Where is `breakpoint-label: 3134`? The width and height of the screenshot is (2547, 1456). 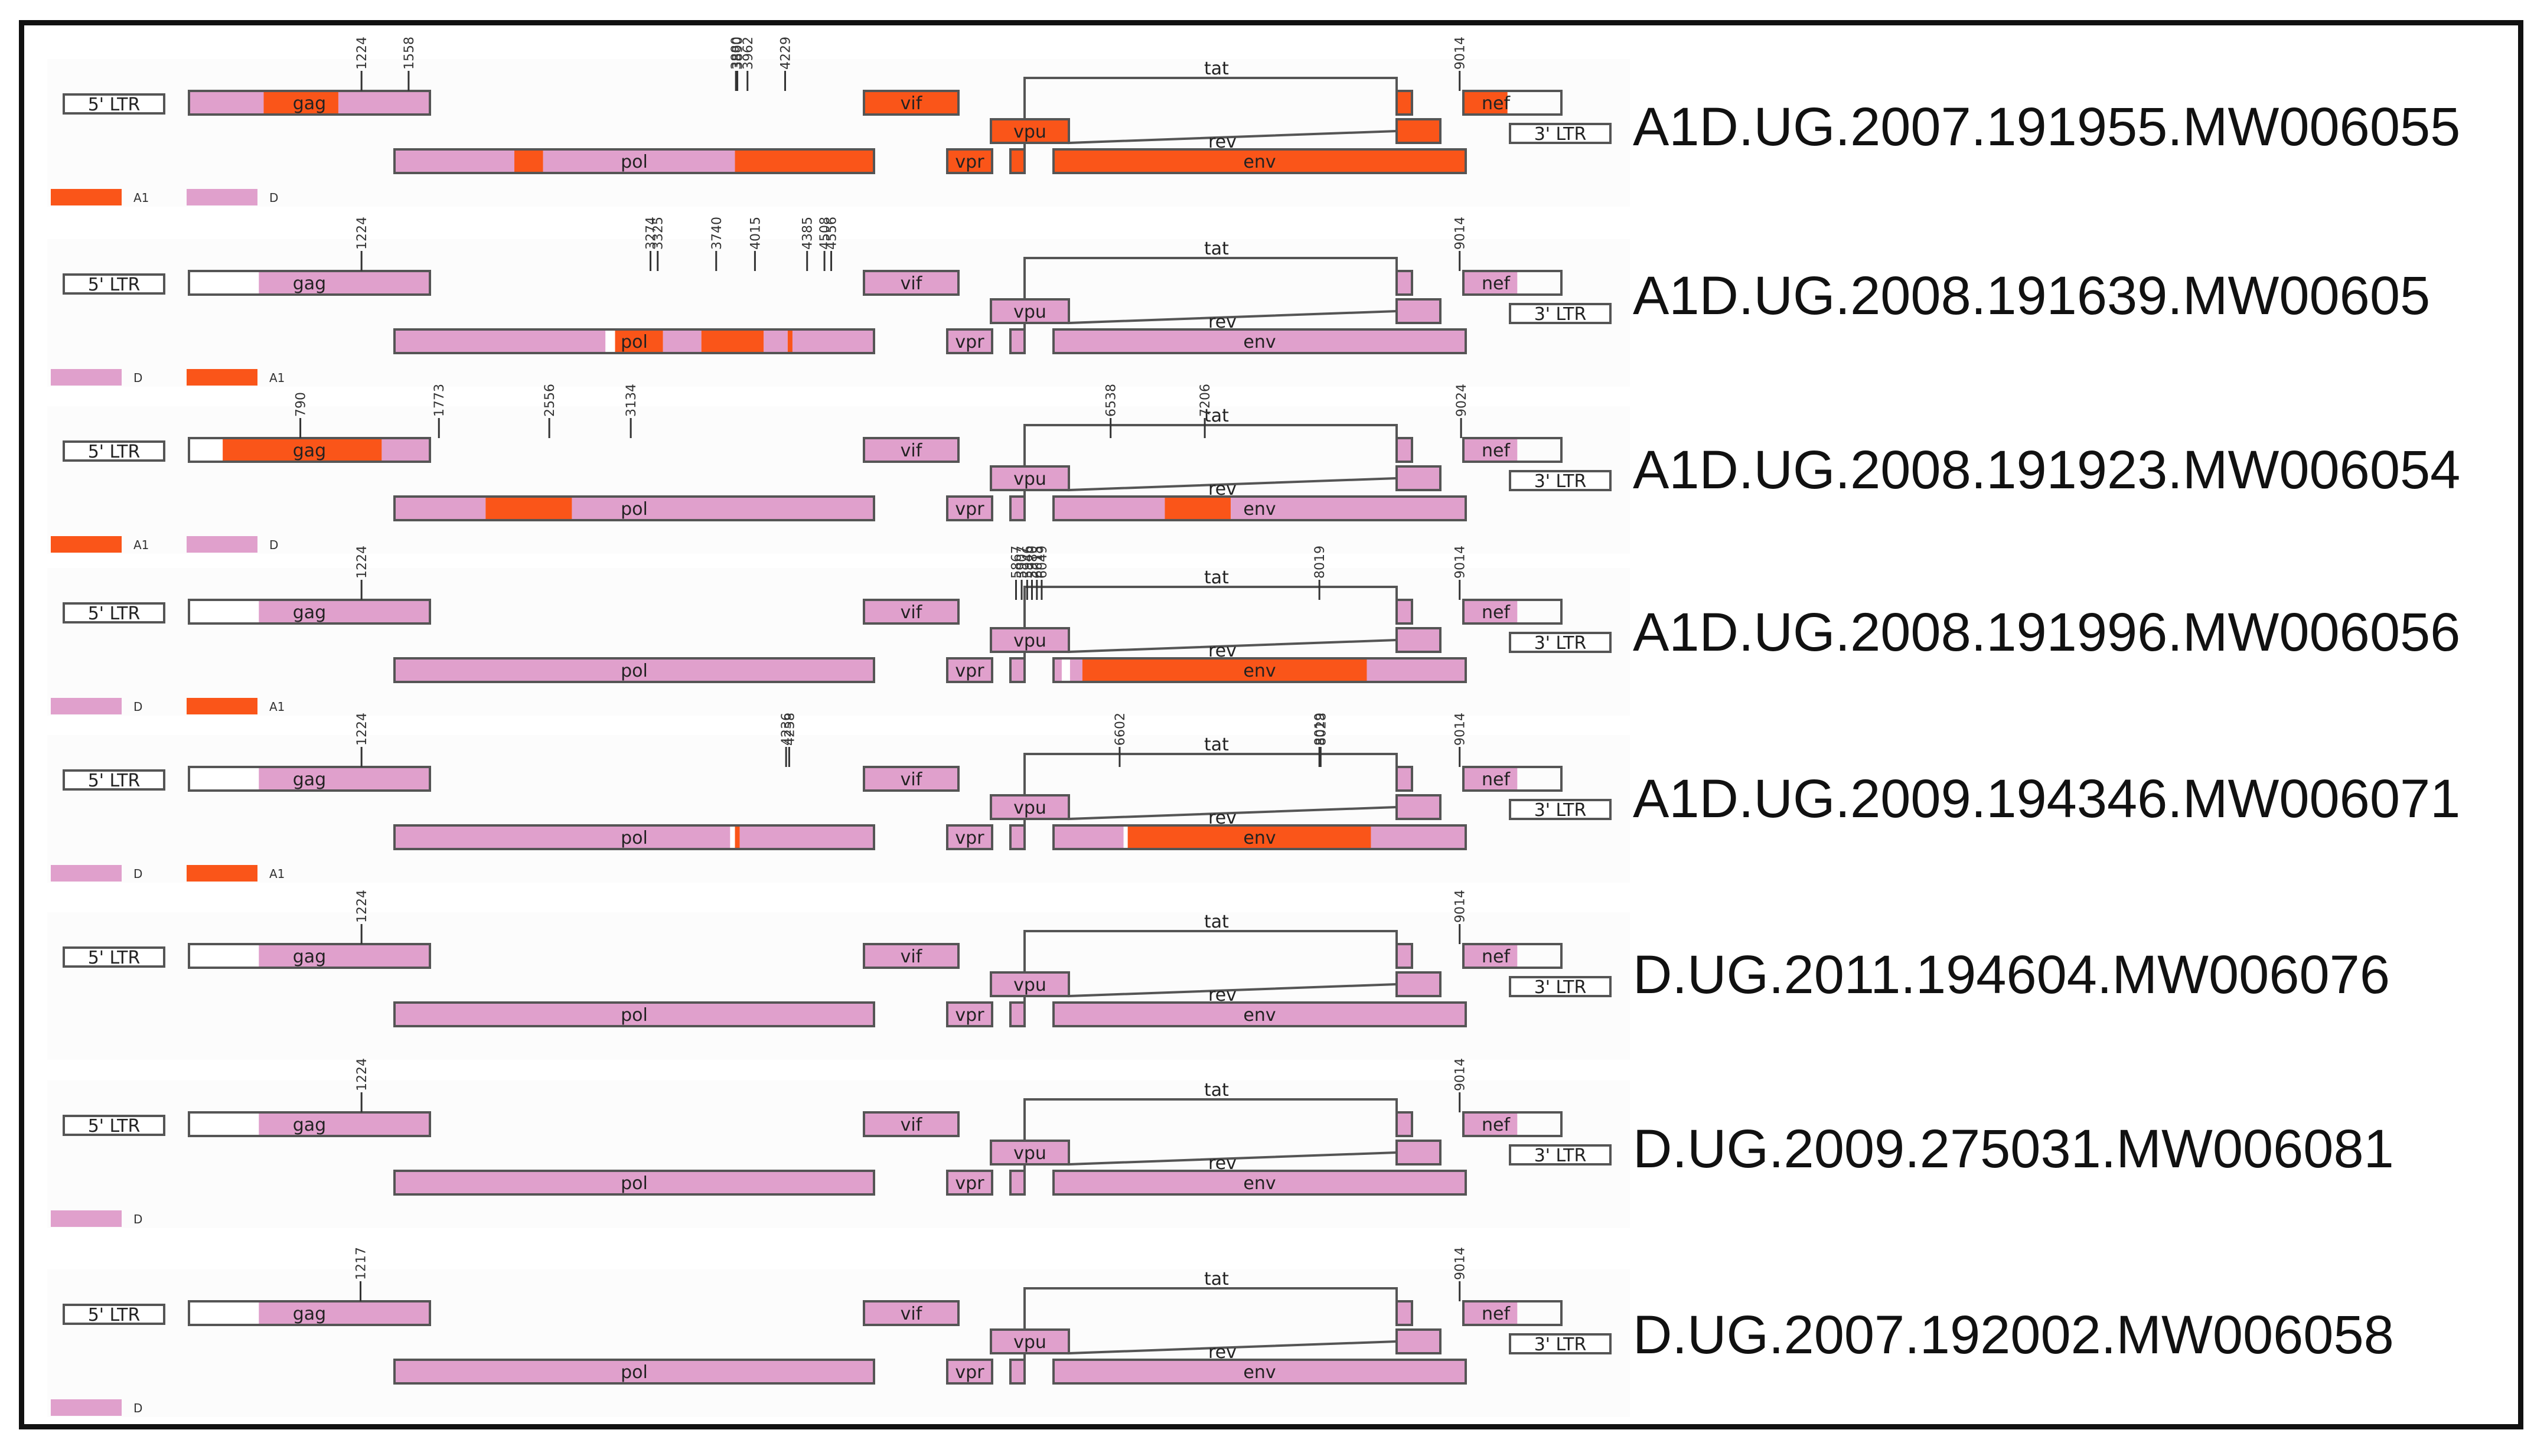 breakpoint-label: 3134 is located at coordinates (631, 400).